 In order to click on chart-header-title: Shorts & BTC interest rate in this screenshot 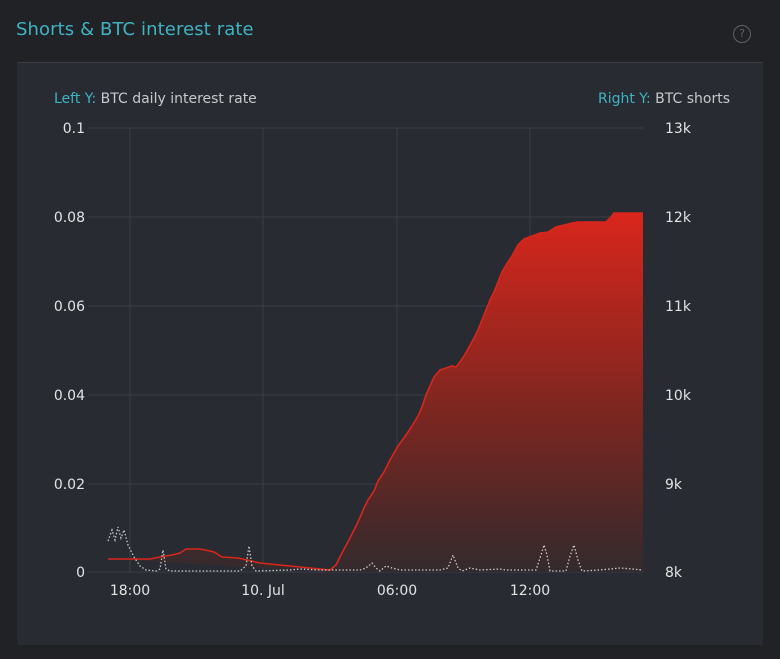, I will do `click(135, 29)`.